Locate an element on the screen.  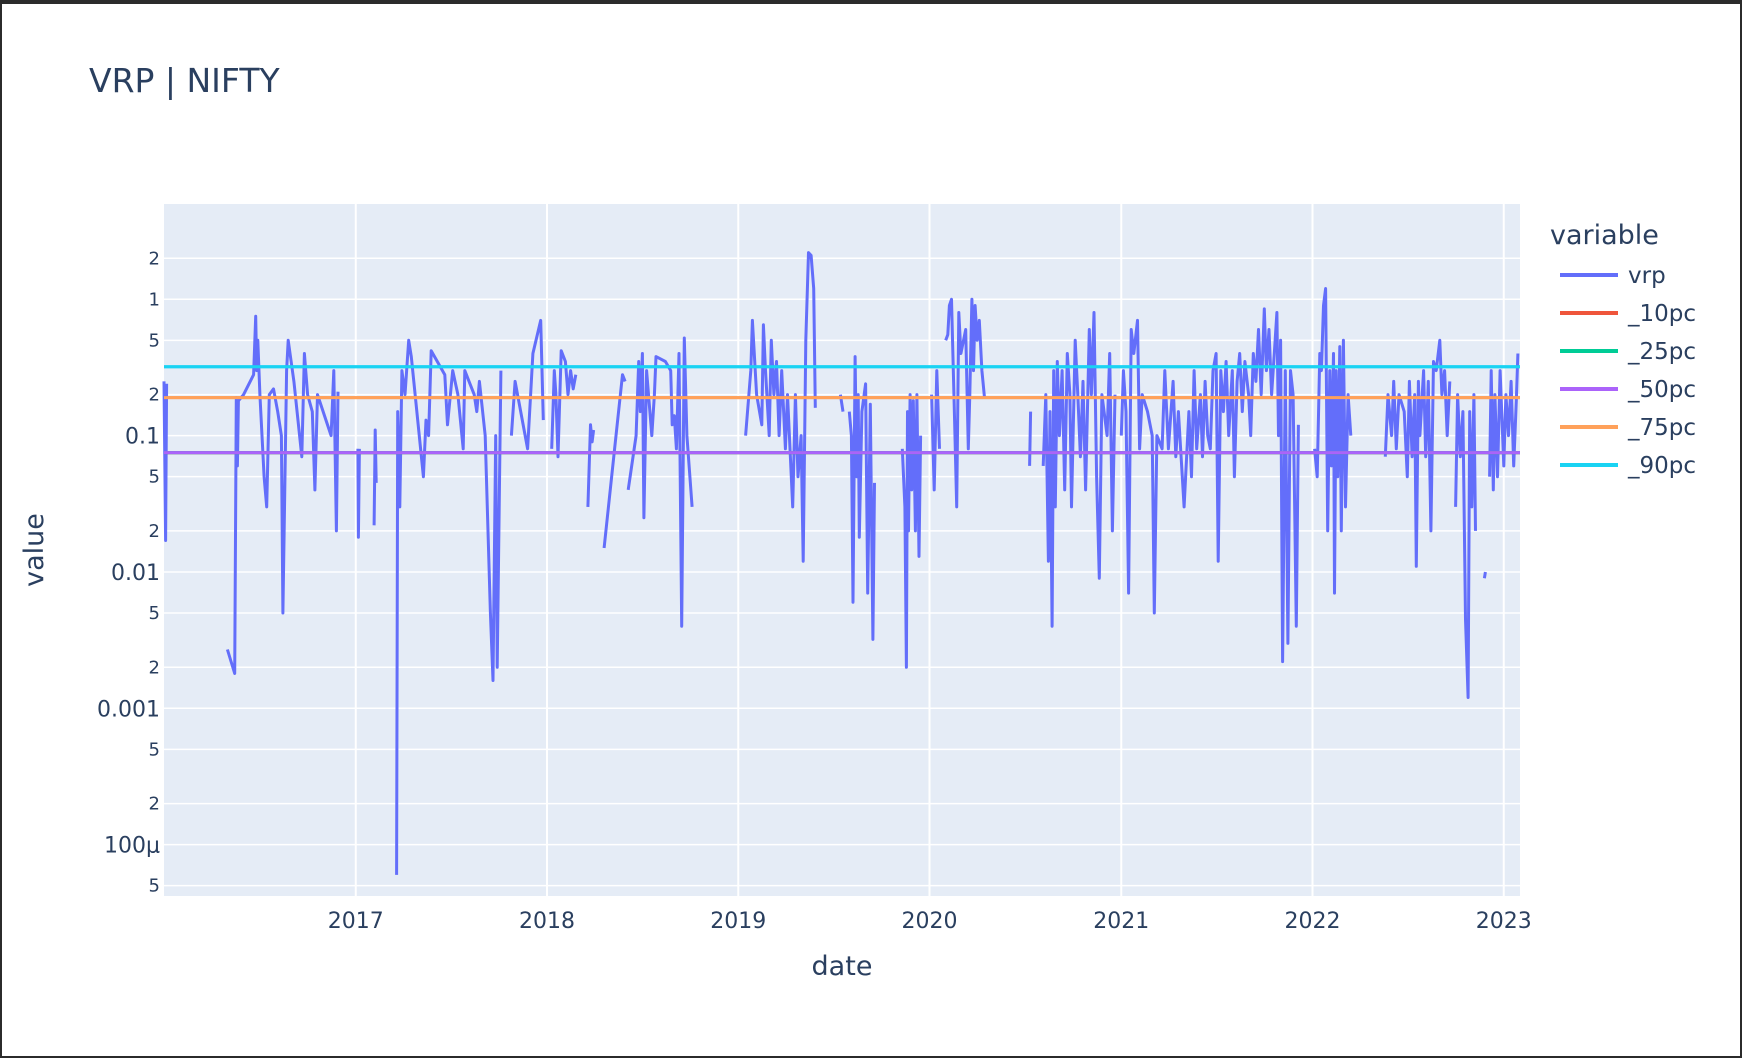
x-tick-labels: 2017 2018 2019 2020 2021 2022 2023 is located at coordinates (930, 921).